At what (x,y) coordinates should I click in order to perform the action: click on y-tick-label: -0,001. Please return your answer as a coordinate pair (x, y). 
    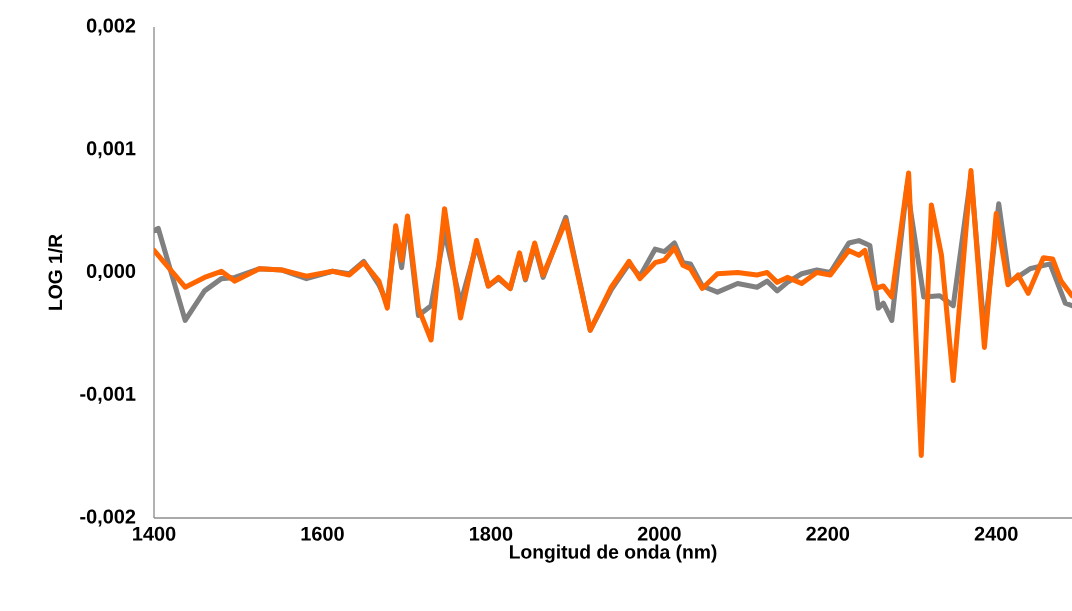
    Looking at the image, I should click on (108, 395).